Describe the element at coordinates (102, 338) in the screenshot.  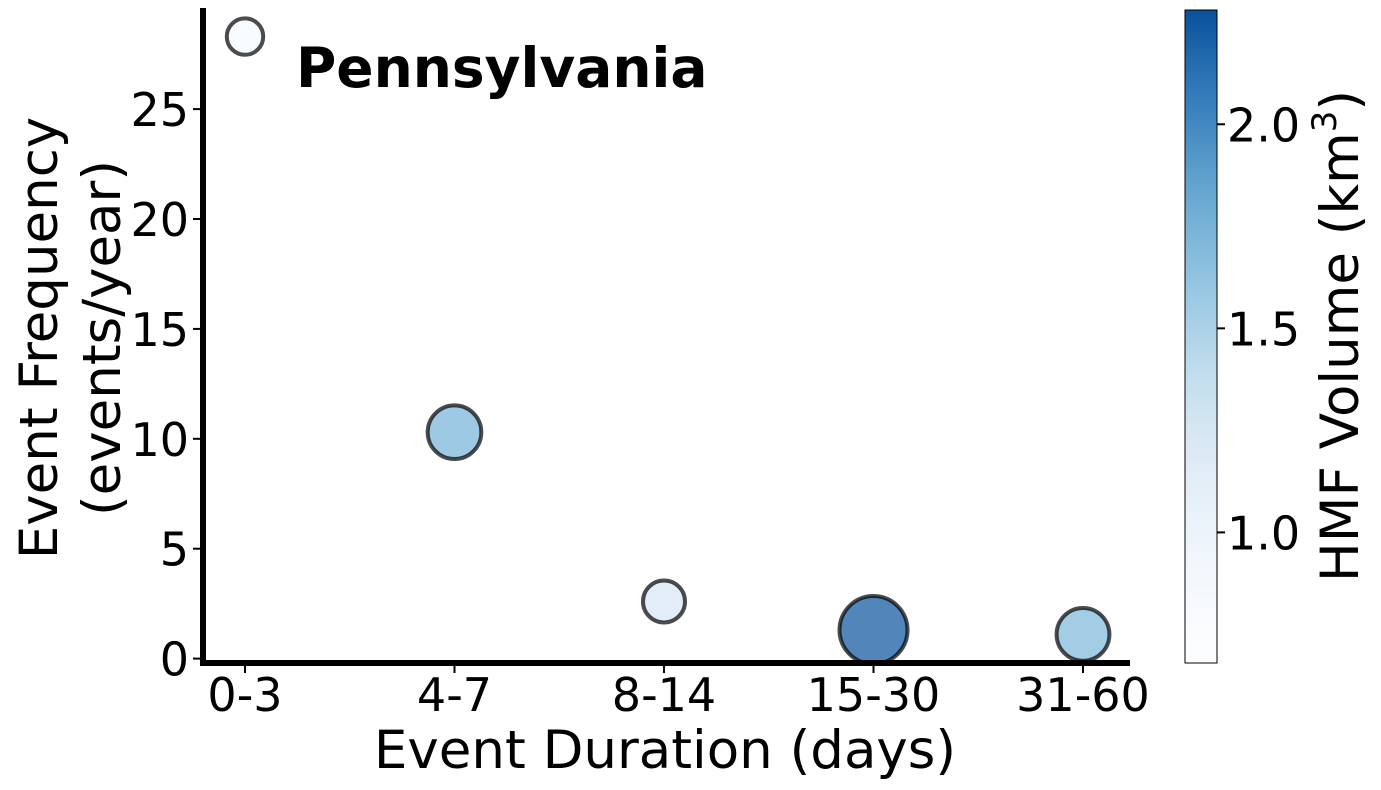
I see `y-axis-label-units: (events/year)` at that location.